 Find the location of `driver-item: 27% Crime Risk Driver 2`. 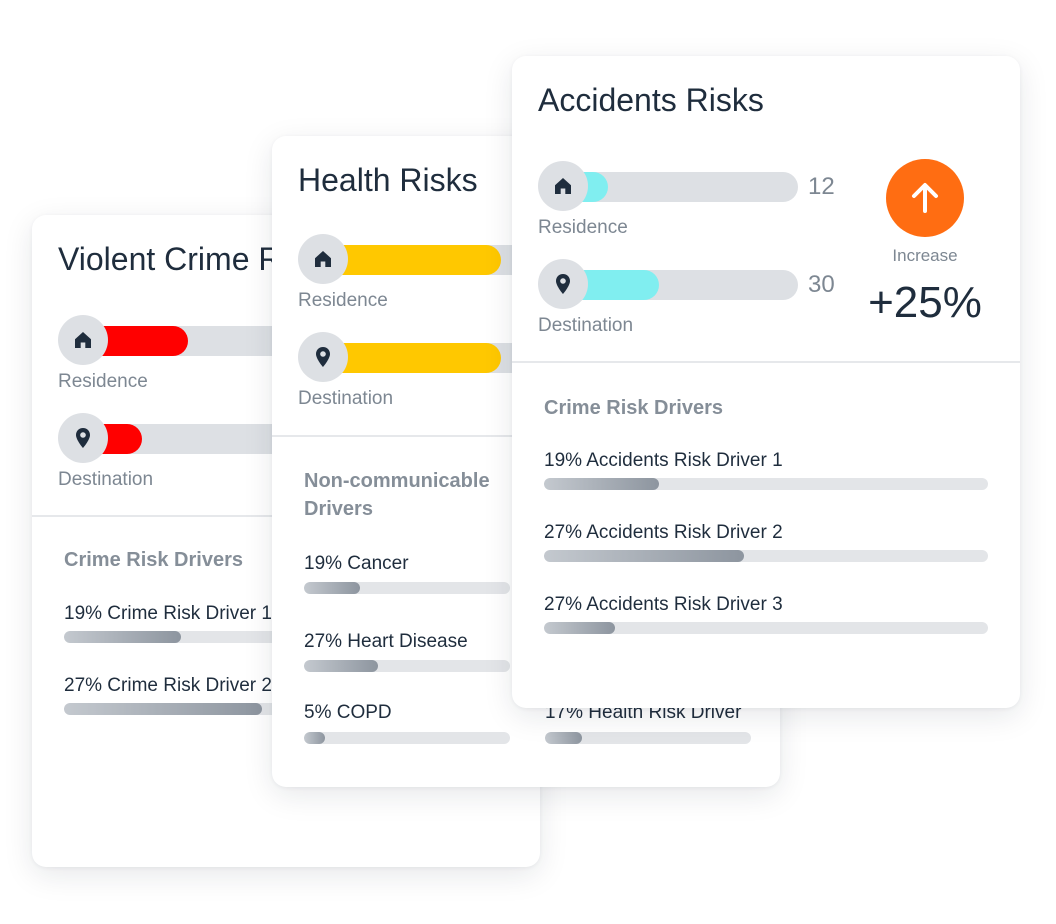

driver-item: 27% Crime Risk Driver 2 is located at coordinates (289, 695).